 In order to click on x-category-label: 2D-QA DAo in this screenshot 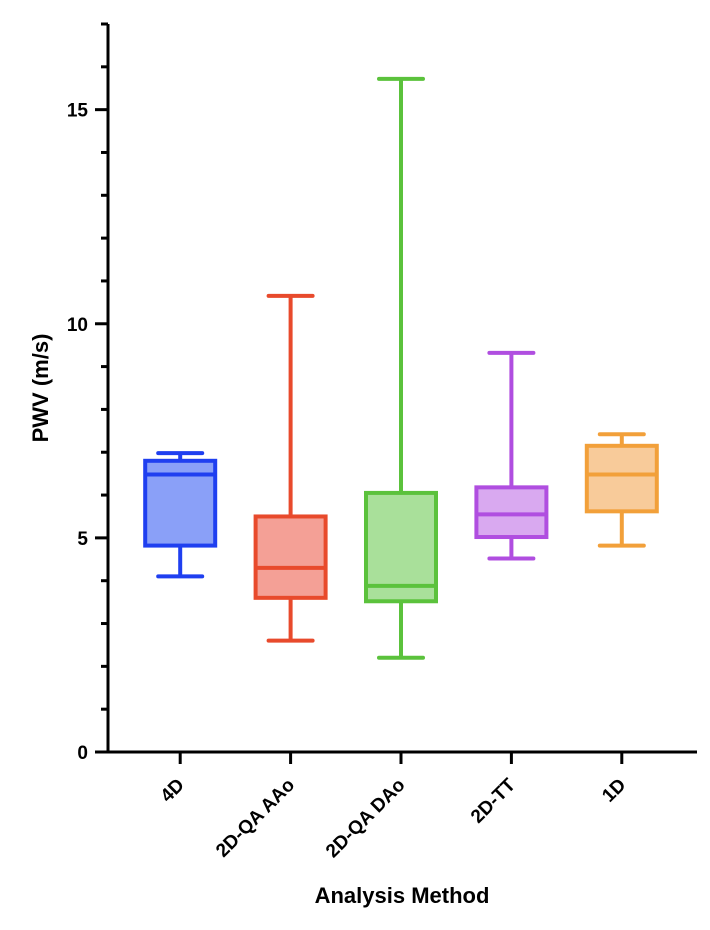, I will do `click(366, 819)`.